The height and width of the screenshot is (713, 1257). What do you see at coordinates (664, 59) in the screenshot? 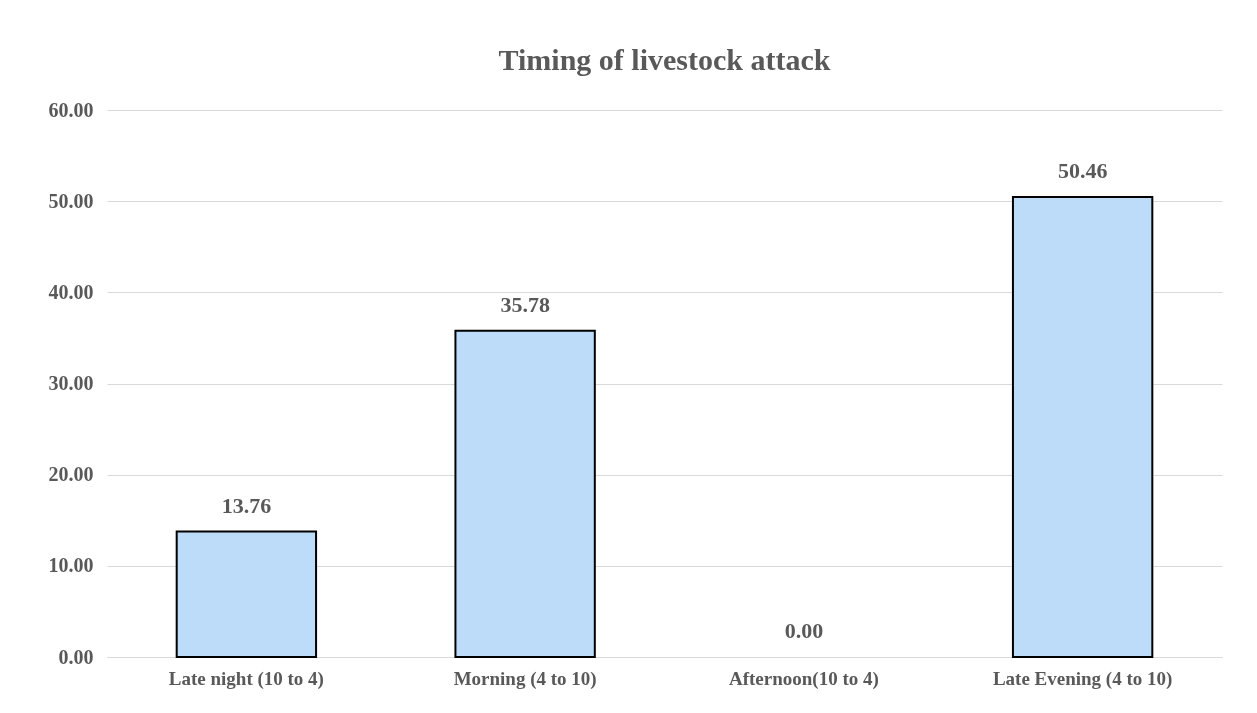
I see `chart-title: Timing of livestock attack` at bounding box center [664, 59].